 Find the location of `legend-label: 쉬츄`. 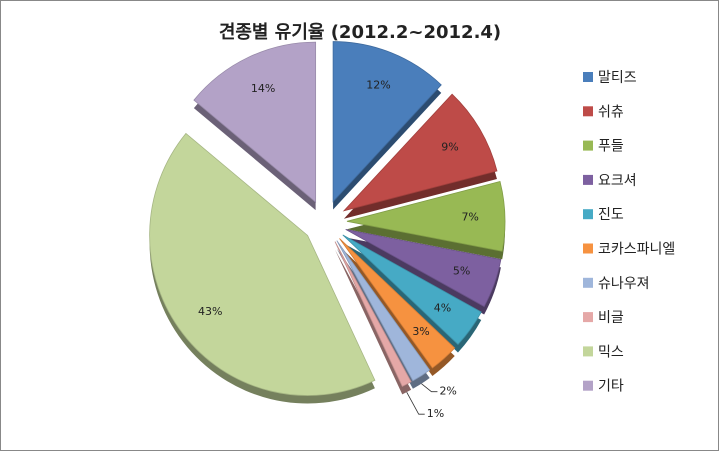

legend-label: 쉬츄 is located at coordinates (611, 112).